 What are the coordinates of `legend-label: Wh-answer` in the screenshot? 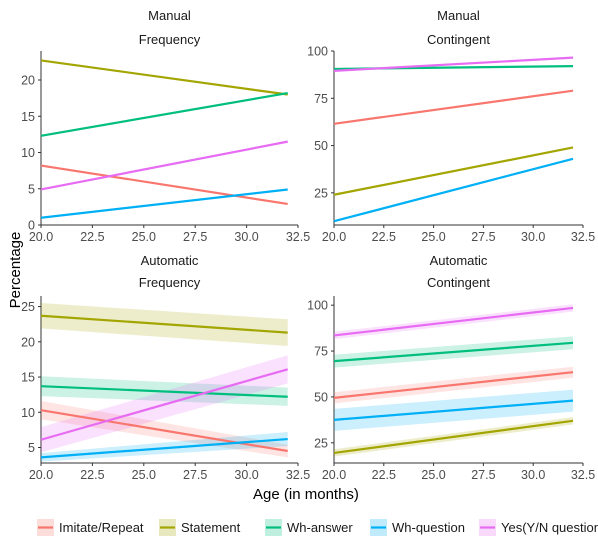 It's located at (320, 527).